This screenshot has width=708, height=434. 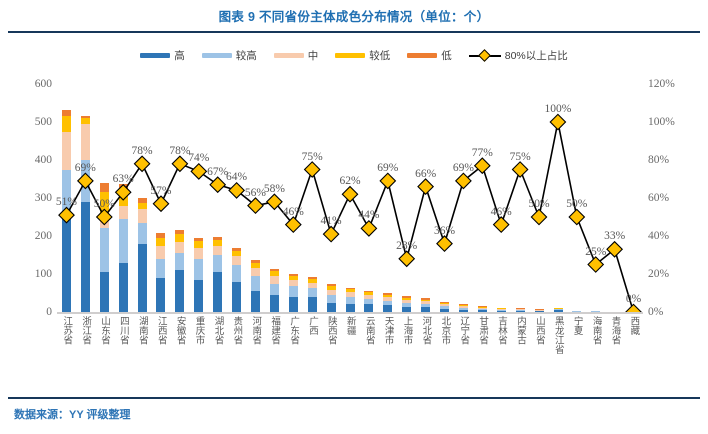 I want to click on legend-item-0: 高, so click(x=162, y=55).